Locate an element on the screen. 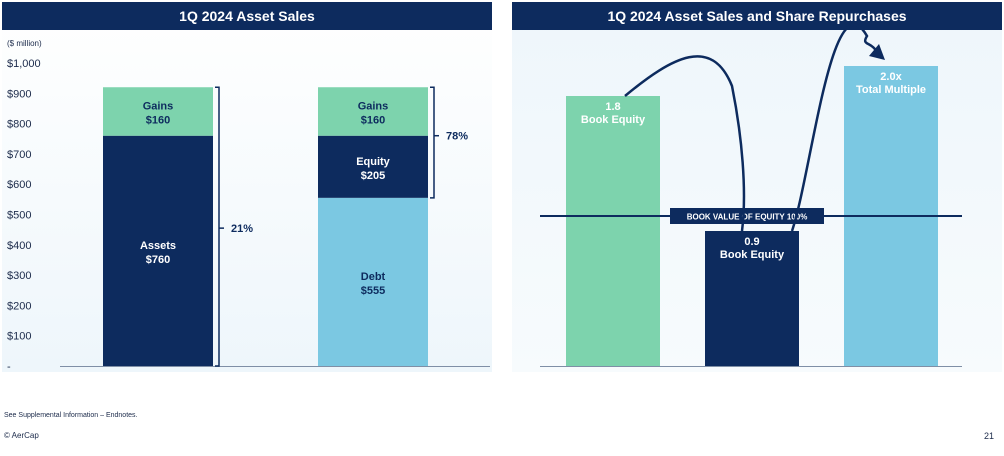  reference-line-label: BOOK VALUE OF EQUITY 100% is located at coordinates (747, 217).